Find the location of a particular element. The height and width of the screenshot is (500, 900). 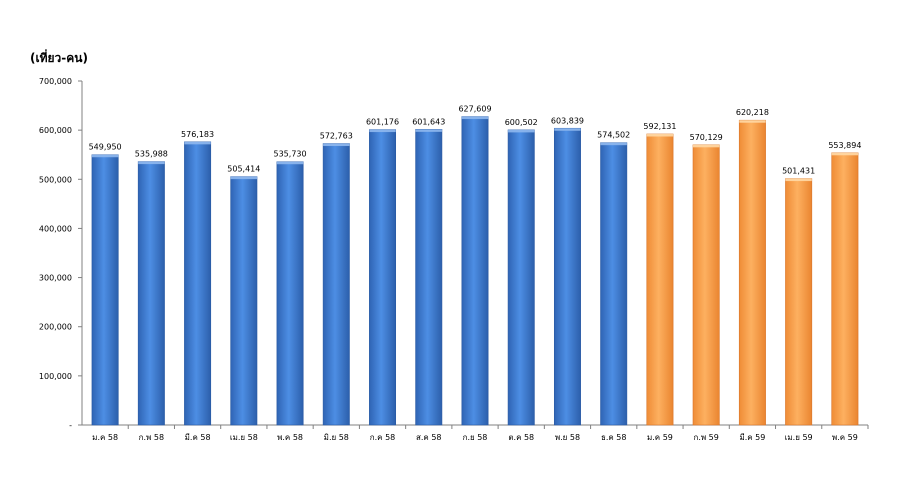

data-label: 600,502 is located at coordinates (521, 122).